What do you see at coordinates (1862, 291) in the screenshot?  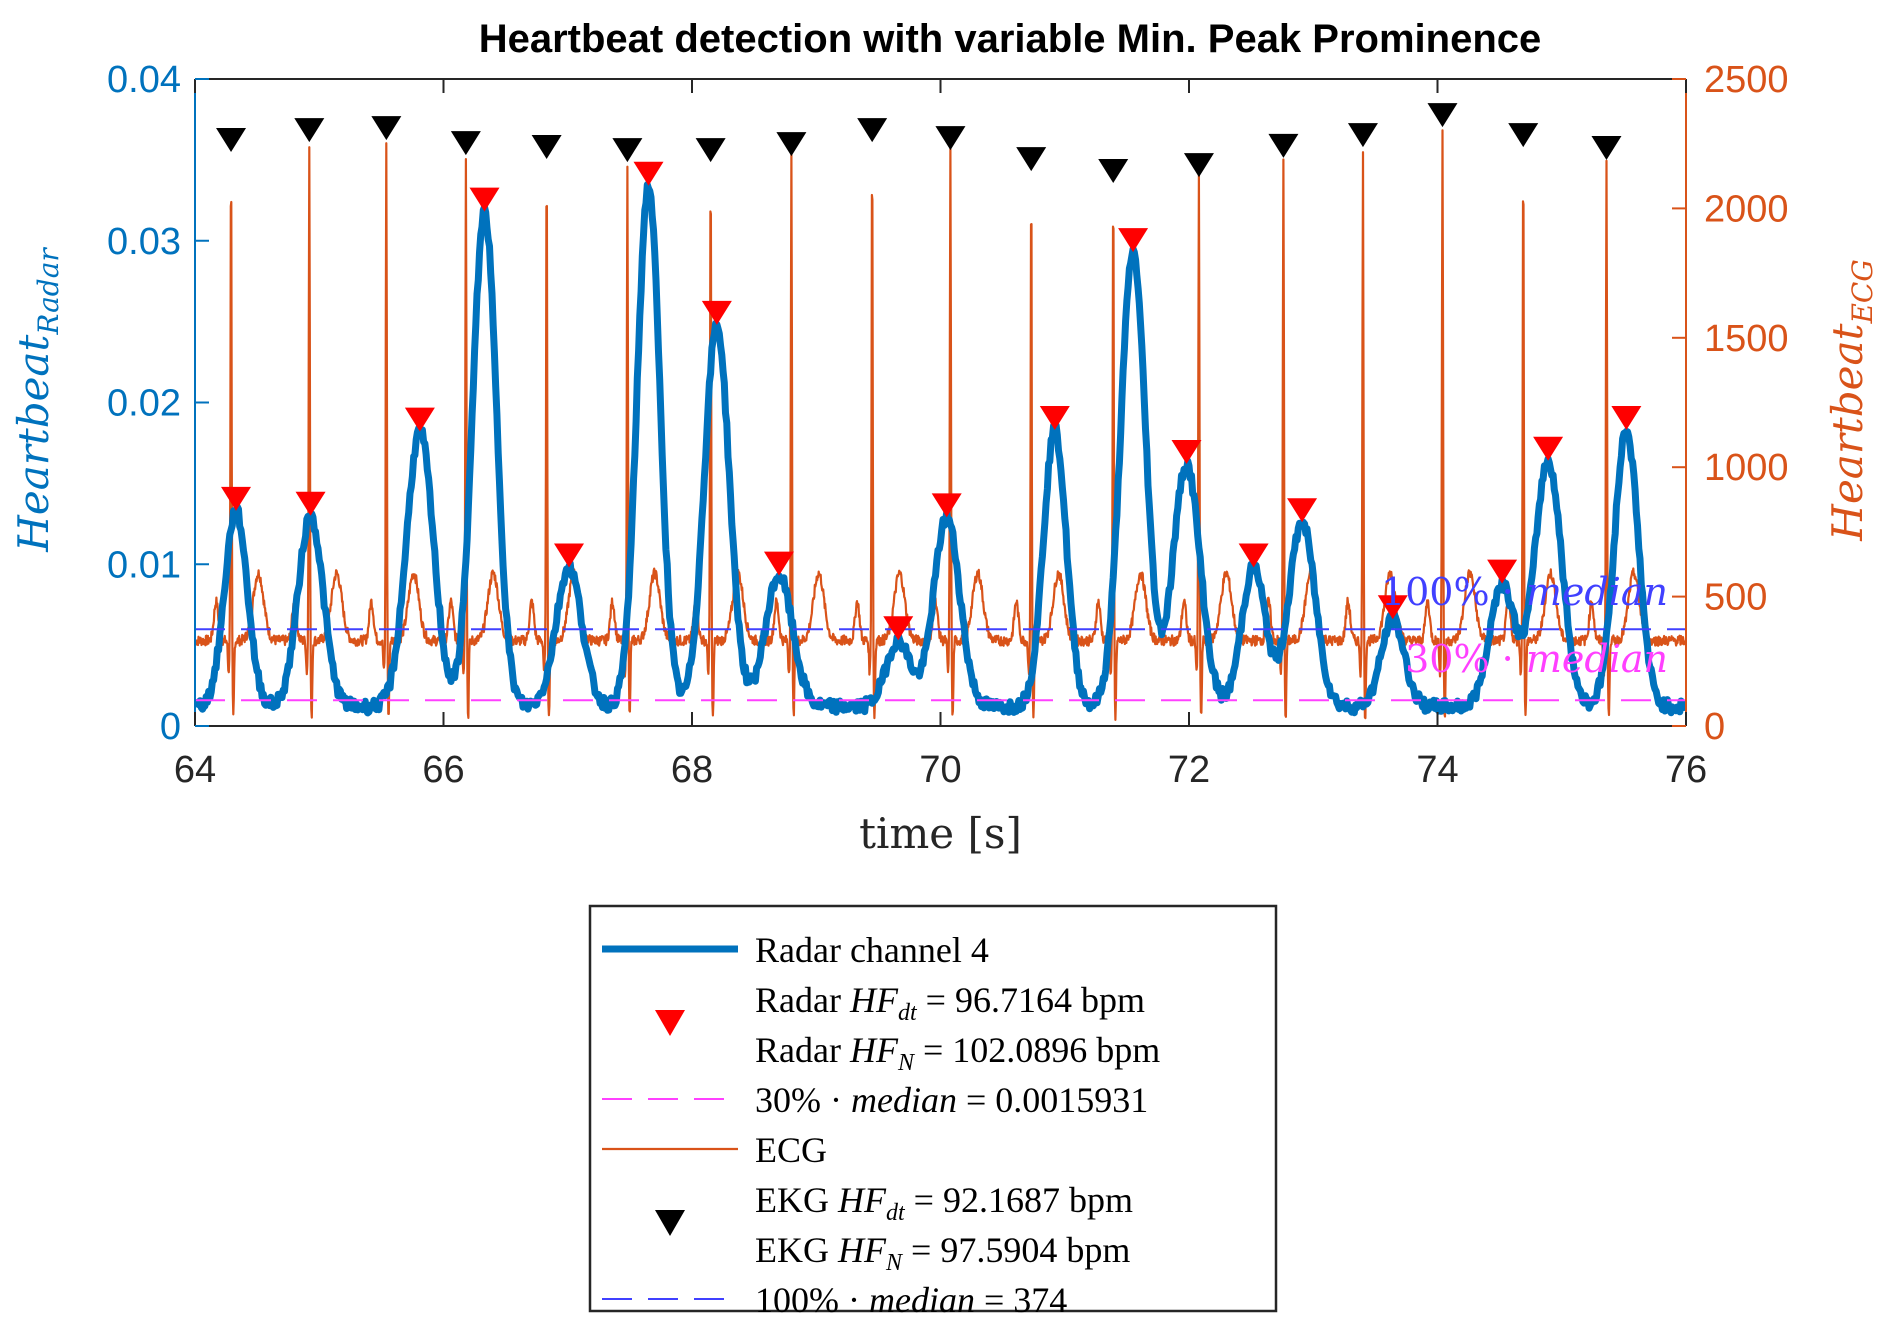 I see `y-right-axis-label-subscript: ECG` at bounding box center [1862, 291].